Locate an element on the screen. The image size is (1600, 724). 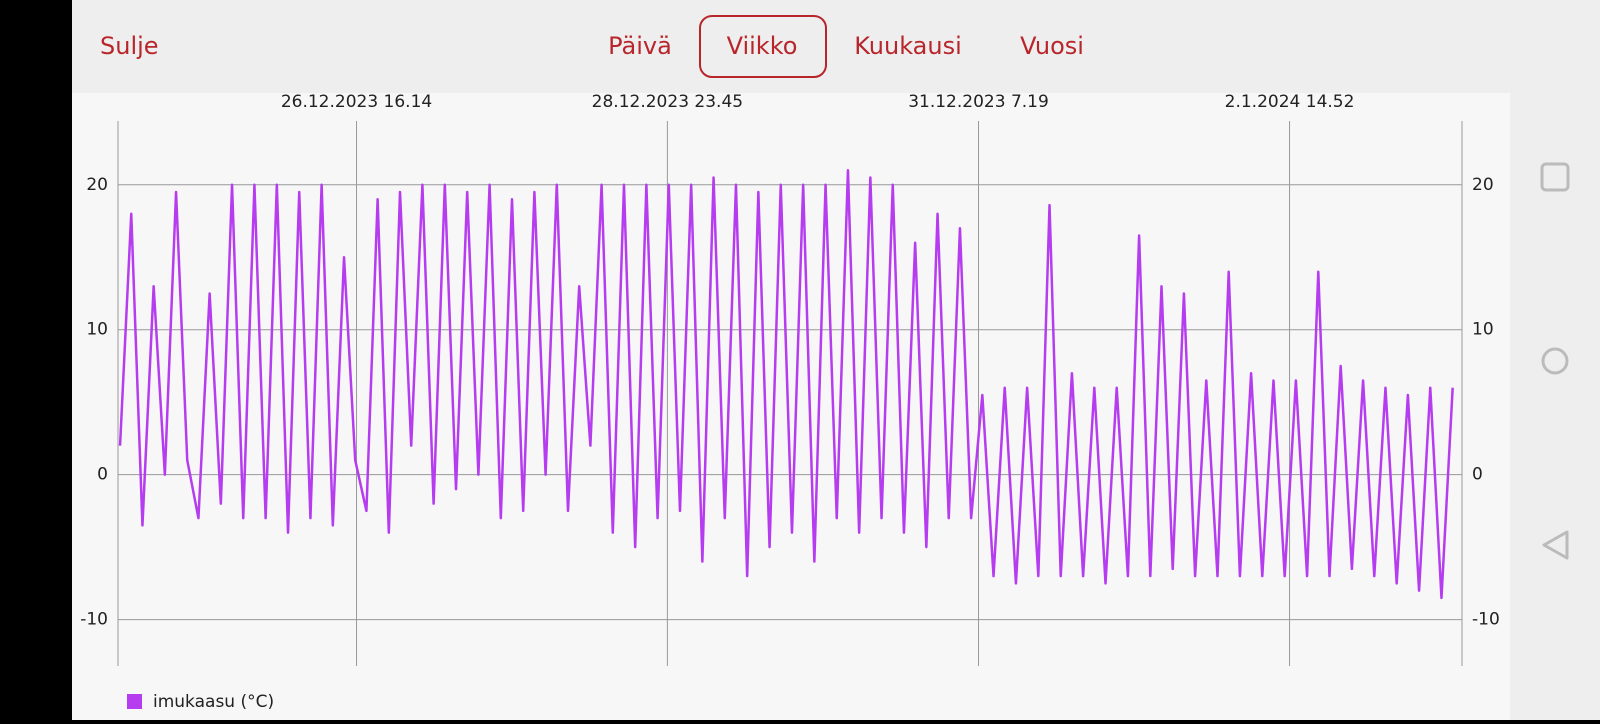
y2-tick-label: 10 is located at coordinates (1483, 330).